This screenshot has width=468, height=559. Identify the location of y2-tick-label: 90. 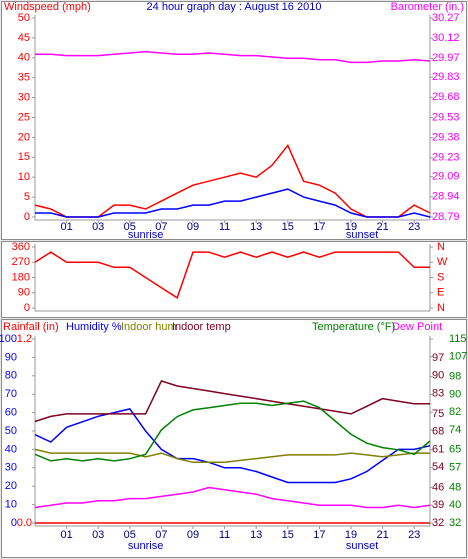
(455, 394).